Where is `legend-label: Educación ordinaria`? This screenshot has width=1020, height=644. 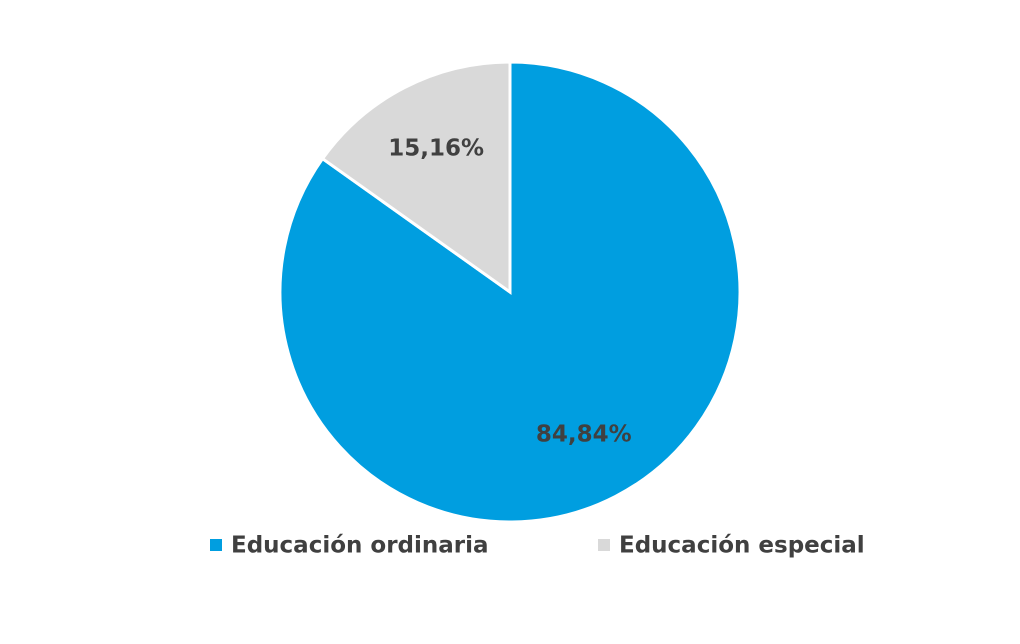 legend-label: Educación ordinaria is located at coordinates (360, 546).